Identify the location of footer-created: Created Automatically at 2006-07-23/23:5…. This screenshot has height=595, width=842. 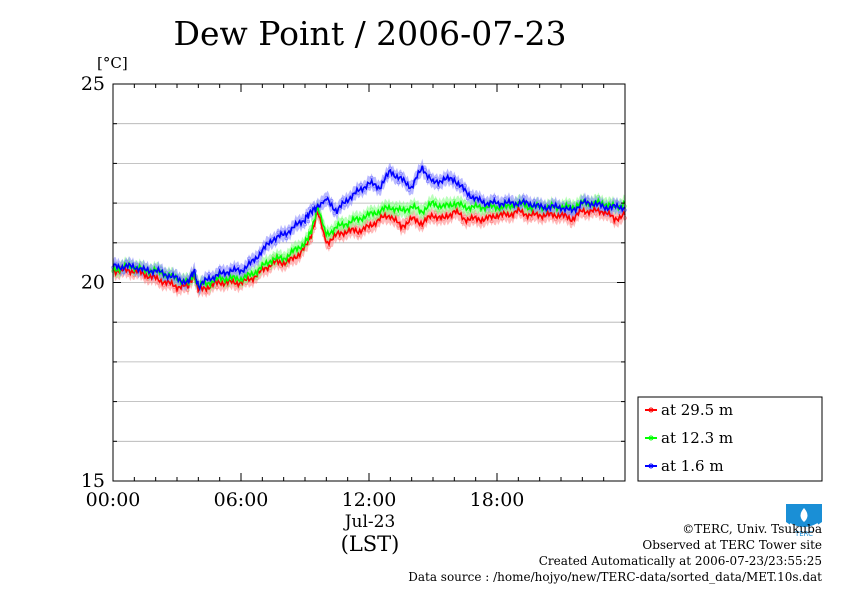
(680, 561).